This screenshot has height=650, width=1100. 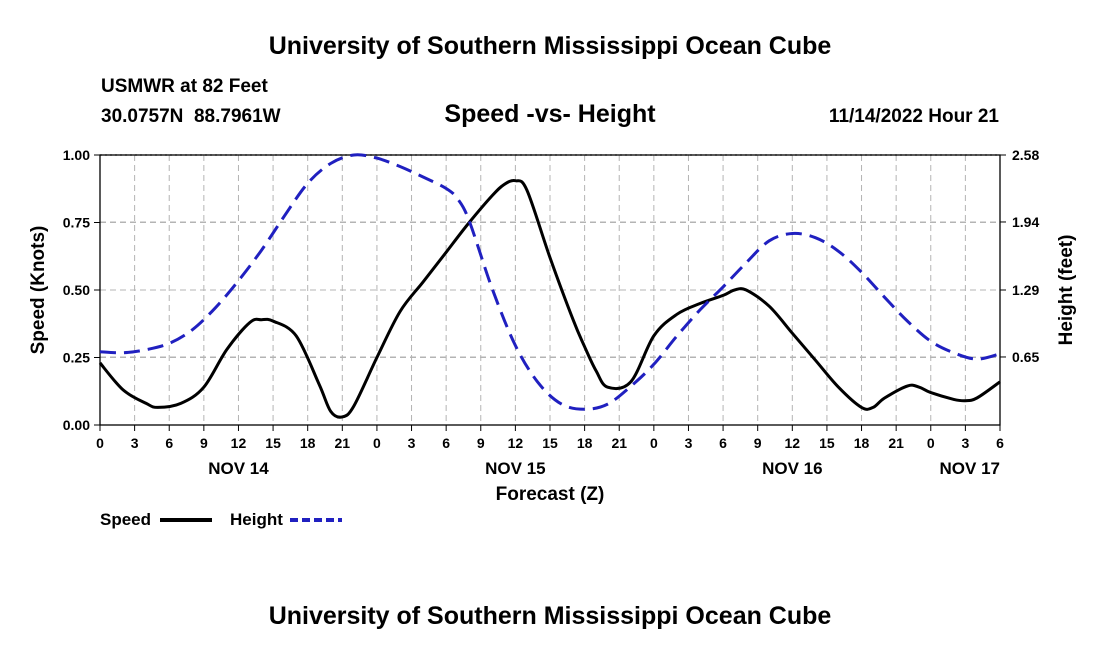 What do you see at coordinates (256, 519) in the screenshot?
I see `legend-height-label: Height` at bounding box center [256, 519].